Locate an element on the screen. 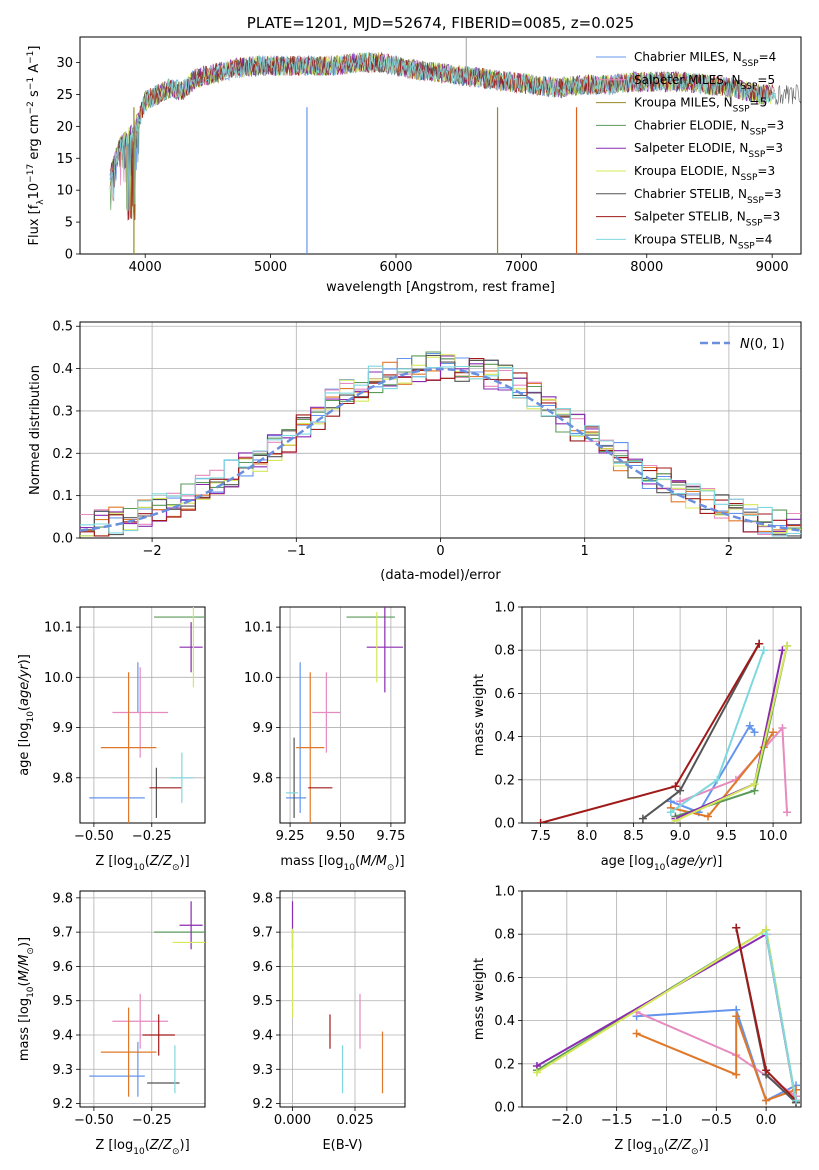 This screenshot has height=1170, width=819. age-vs-mass-ytick-label: 9.8 is located at coordinates (262, 778).